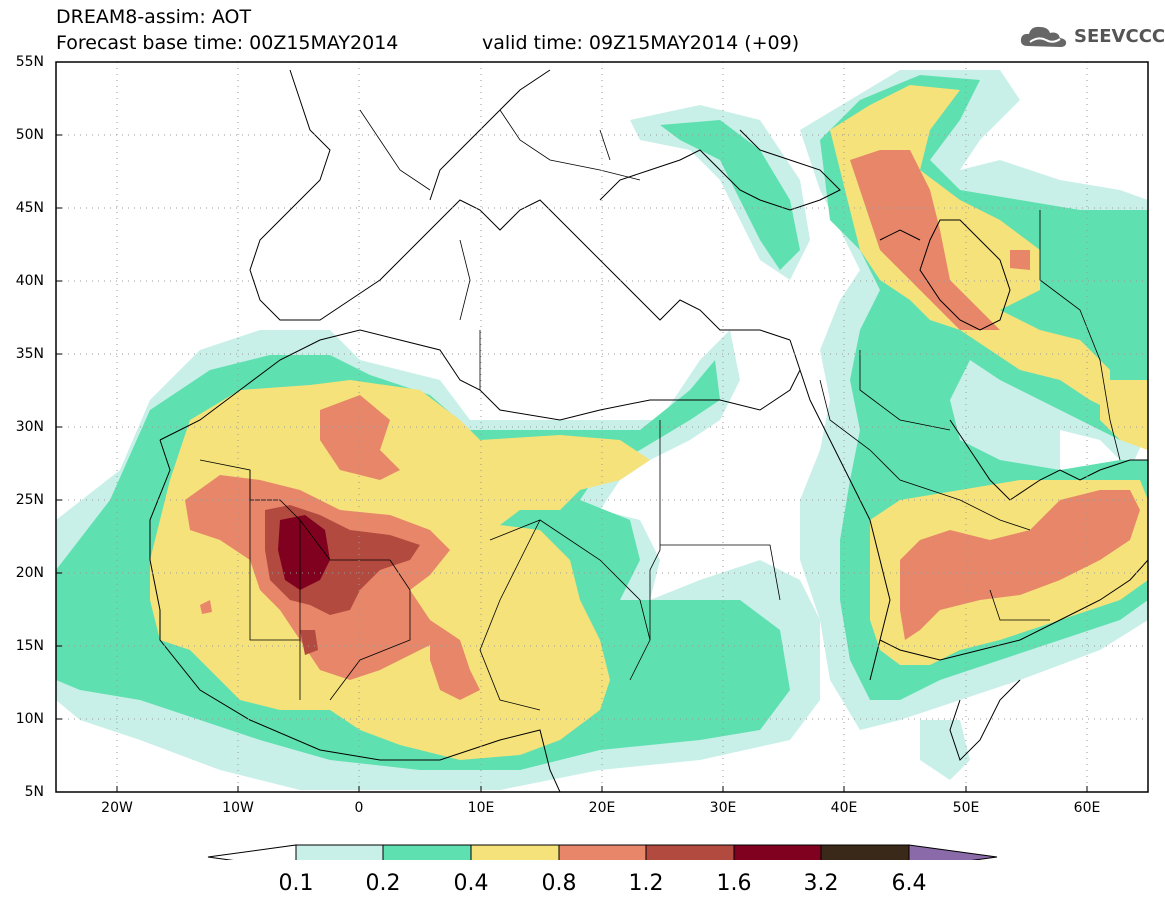 Image resolution: width=1165 pixels, height=905 pixels. I want to click on colorbar, so click(602, 852).